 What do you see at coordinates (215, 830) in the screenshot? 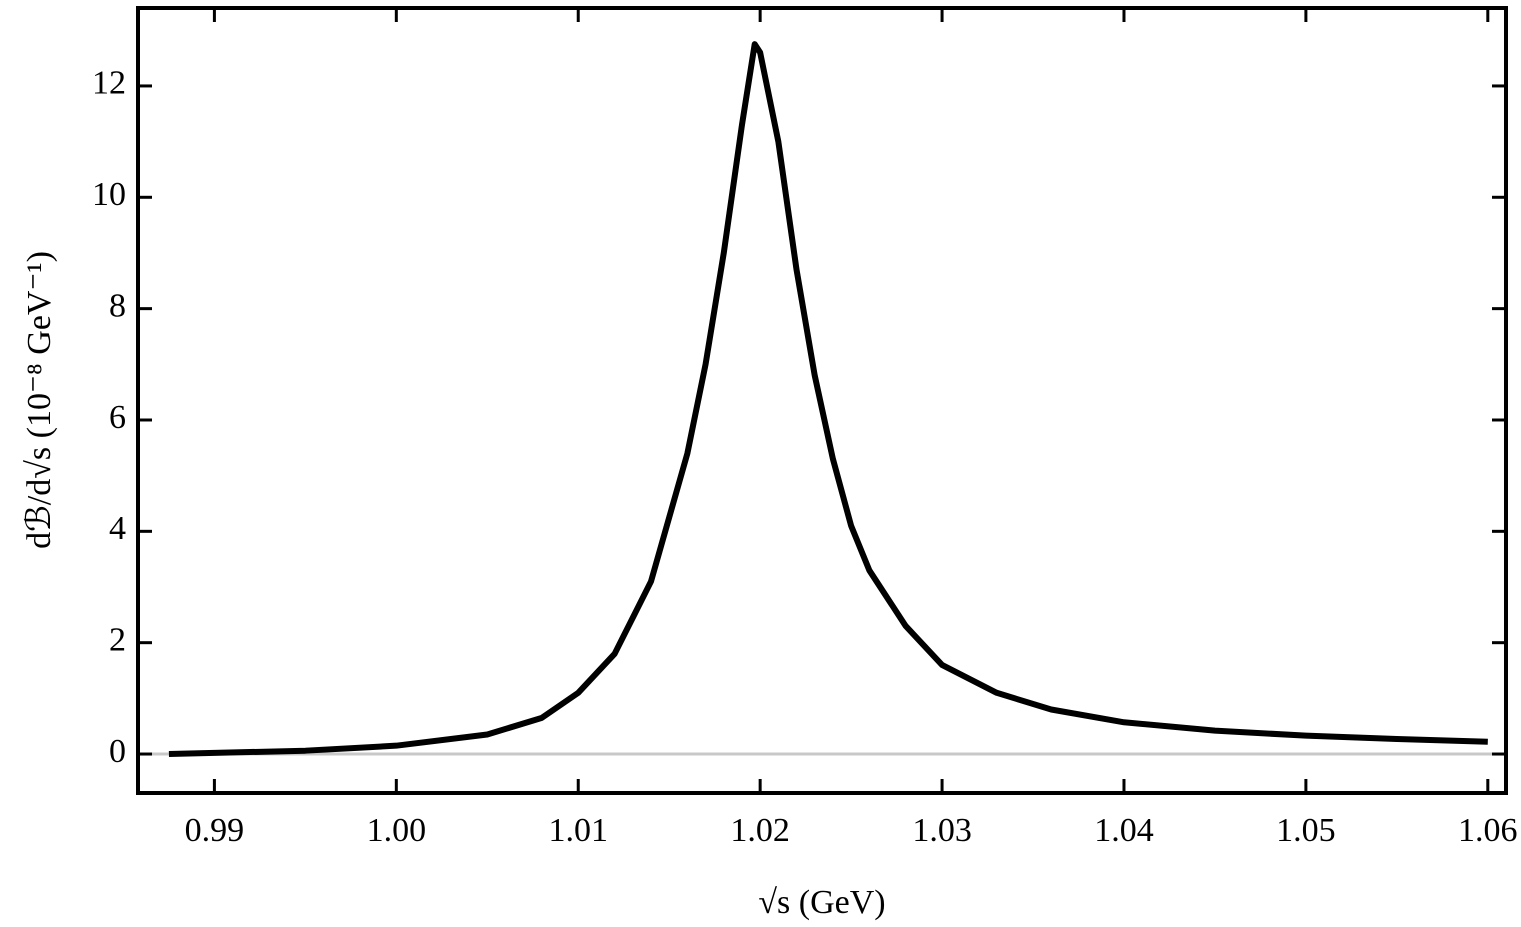
I see `x-tick-label: 0.99` at bounding box center [215, 830].